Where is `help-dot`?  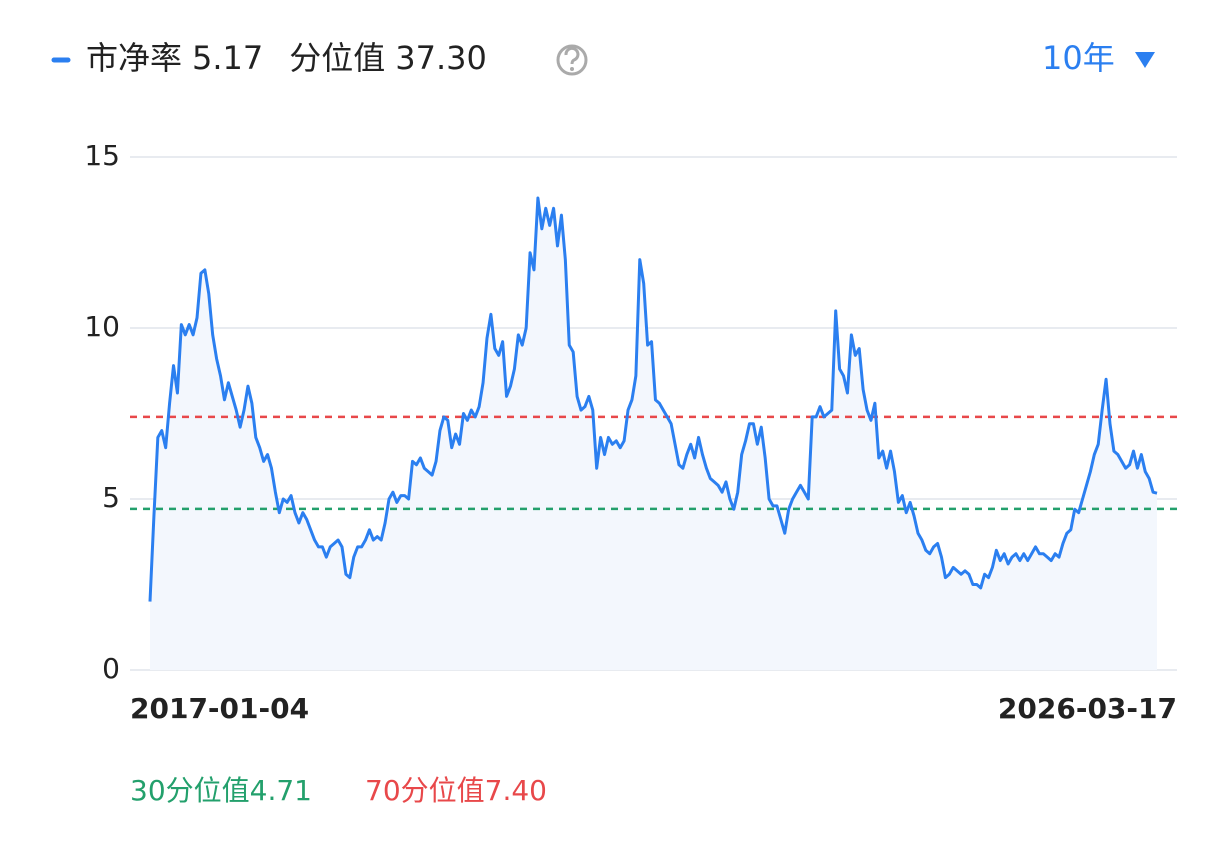 help-dot is located at coordinates (572, 69).